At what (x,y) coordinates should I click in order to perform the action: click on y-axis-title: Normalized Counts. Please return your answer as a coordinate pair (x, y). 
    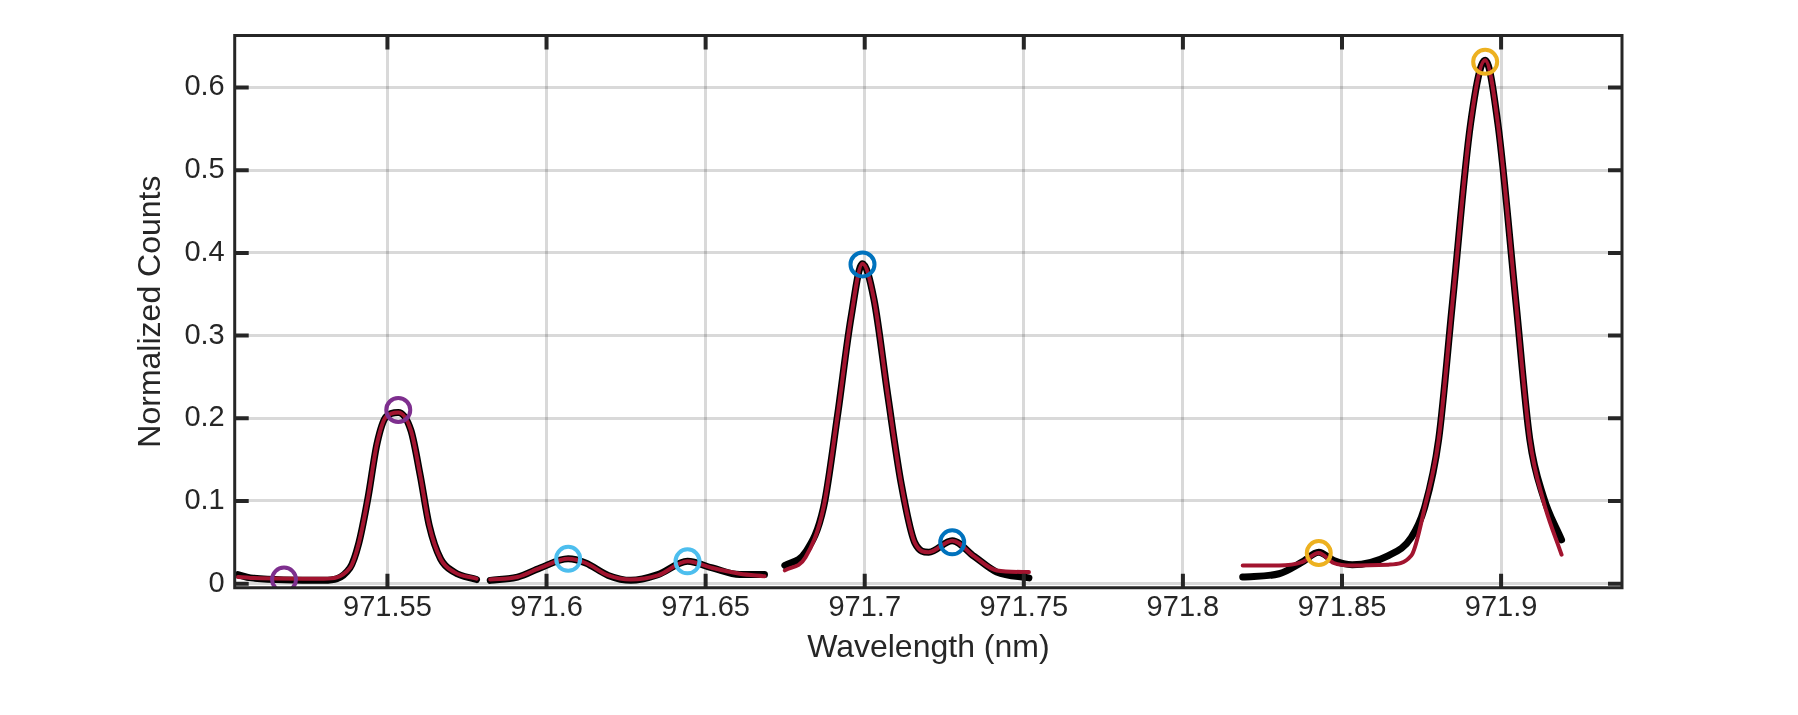
    Looking at the image, I should click on (149, 311).